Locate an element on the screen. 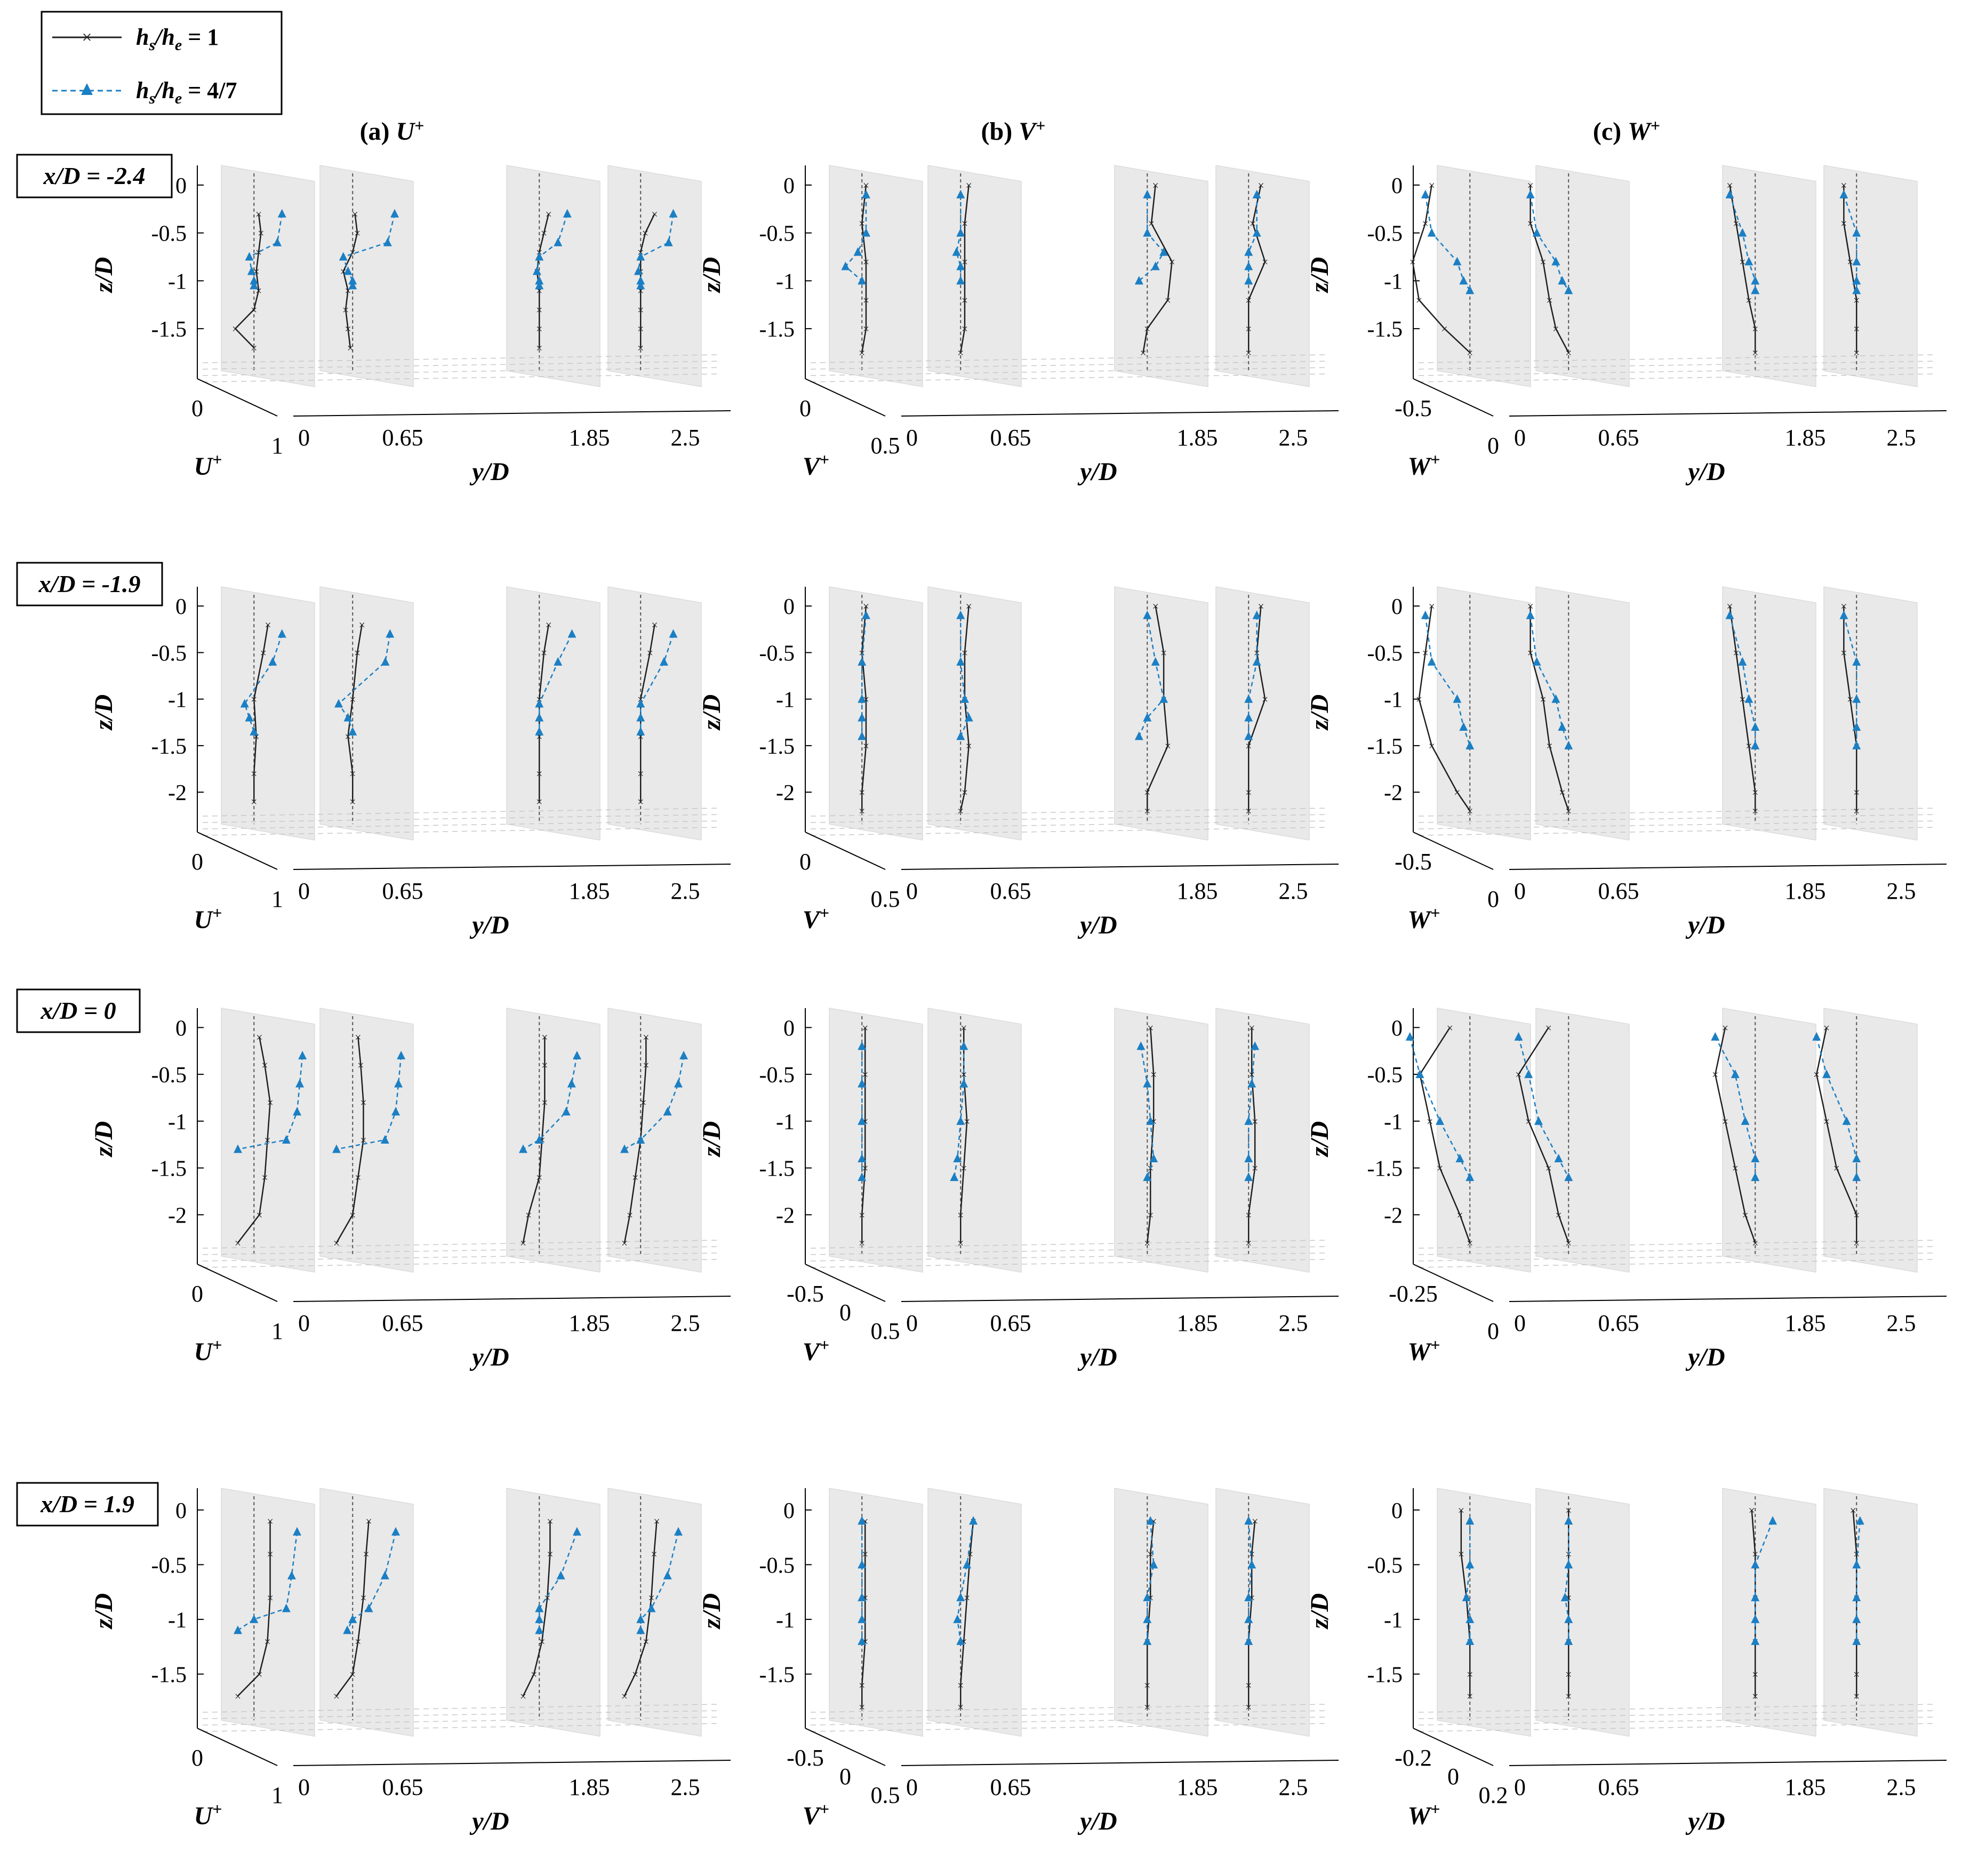 This screenshot has height=1876, width=1970. series-point-r1-1-s0-p3-3: × is located at coordinates (1248, 746).